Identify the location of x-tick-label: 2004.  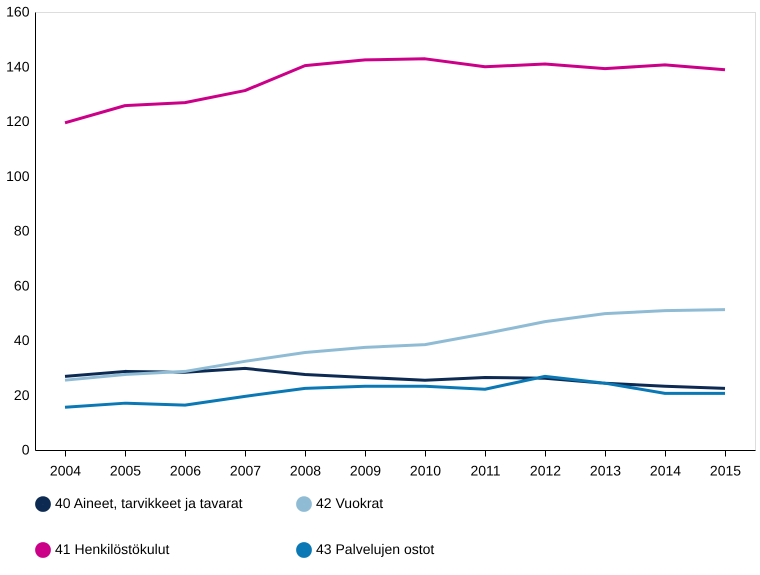
(66, 470).